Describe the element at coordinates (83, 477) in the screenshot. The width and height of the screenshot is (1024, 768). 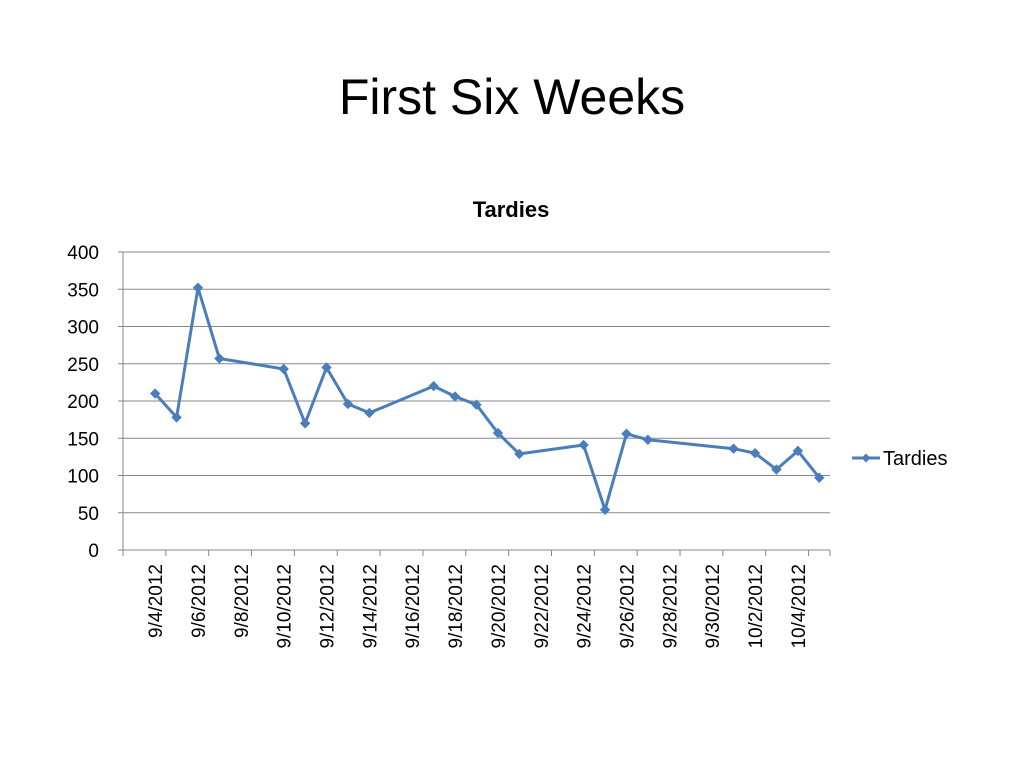
I see `y-tick-label: 100` at that location.